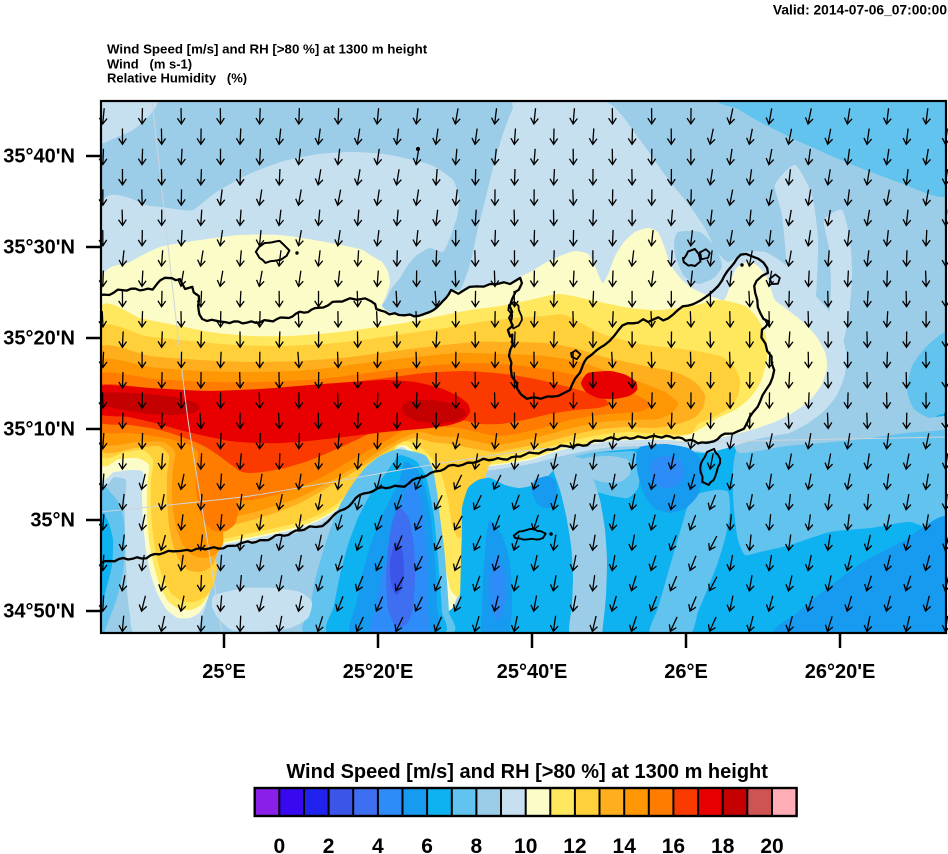  Describe the element at coordinates (378, 672) in the screenshot. I see `svg-text: 25°20'E` at that location.